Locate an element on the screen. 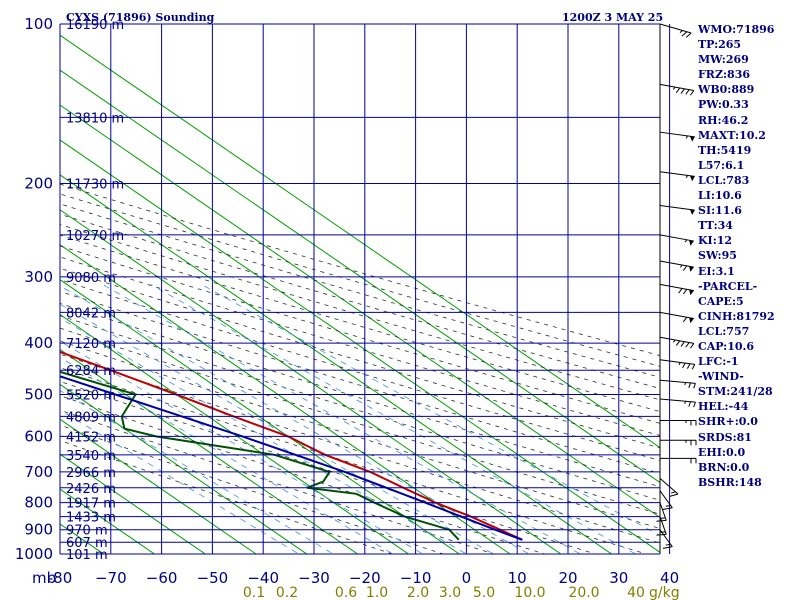  height-label: 1917 m is located at coordinates (91, 504).